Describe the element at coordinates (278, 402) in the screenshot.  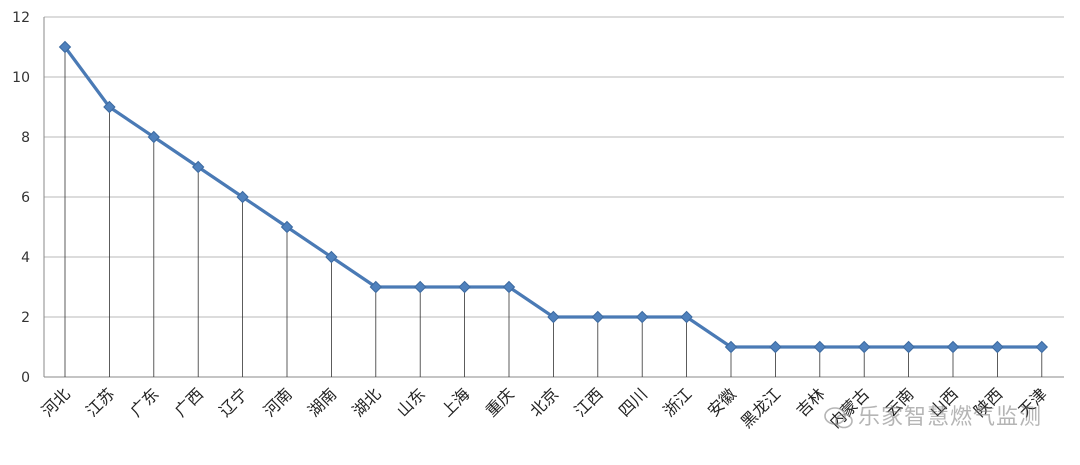
I see `x-tick-label: 河南` at that location.